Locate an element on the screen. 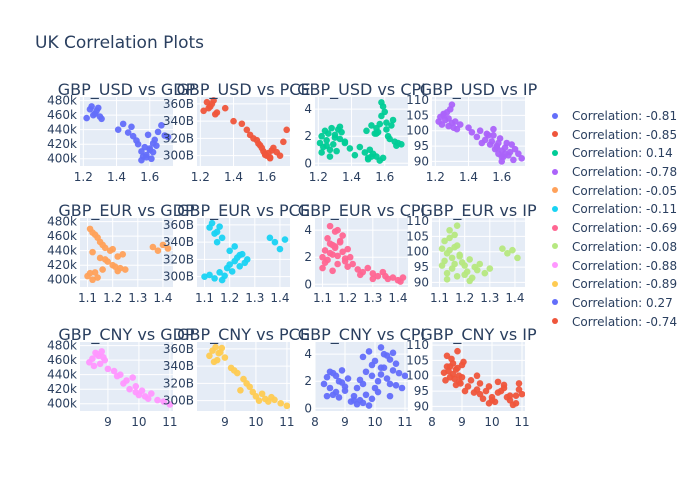  y-tick-label: 95 is located at coordinates (421, 146).